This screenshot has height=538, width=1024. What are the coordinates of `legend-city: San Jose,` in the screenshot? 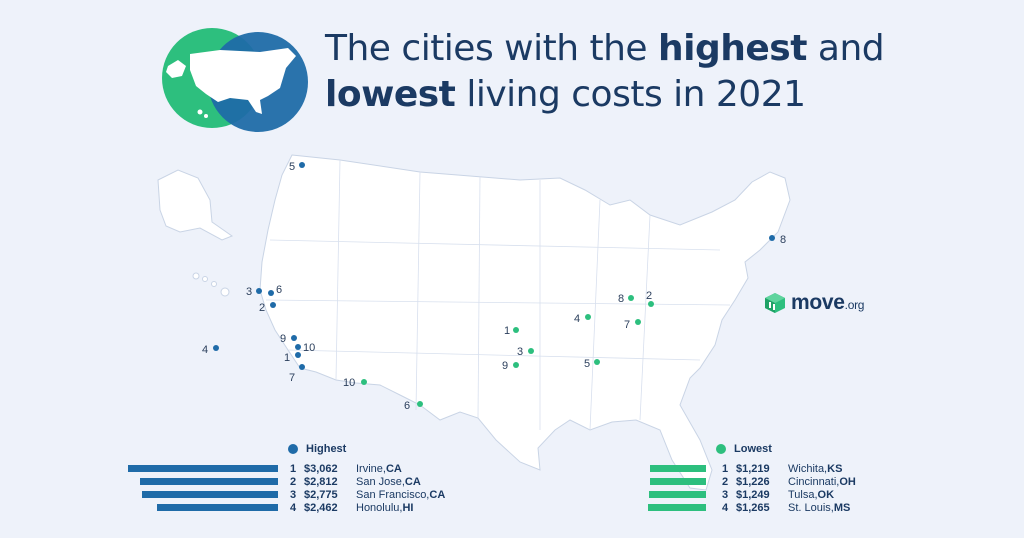 It's located at (380, 481).